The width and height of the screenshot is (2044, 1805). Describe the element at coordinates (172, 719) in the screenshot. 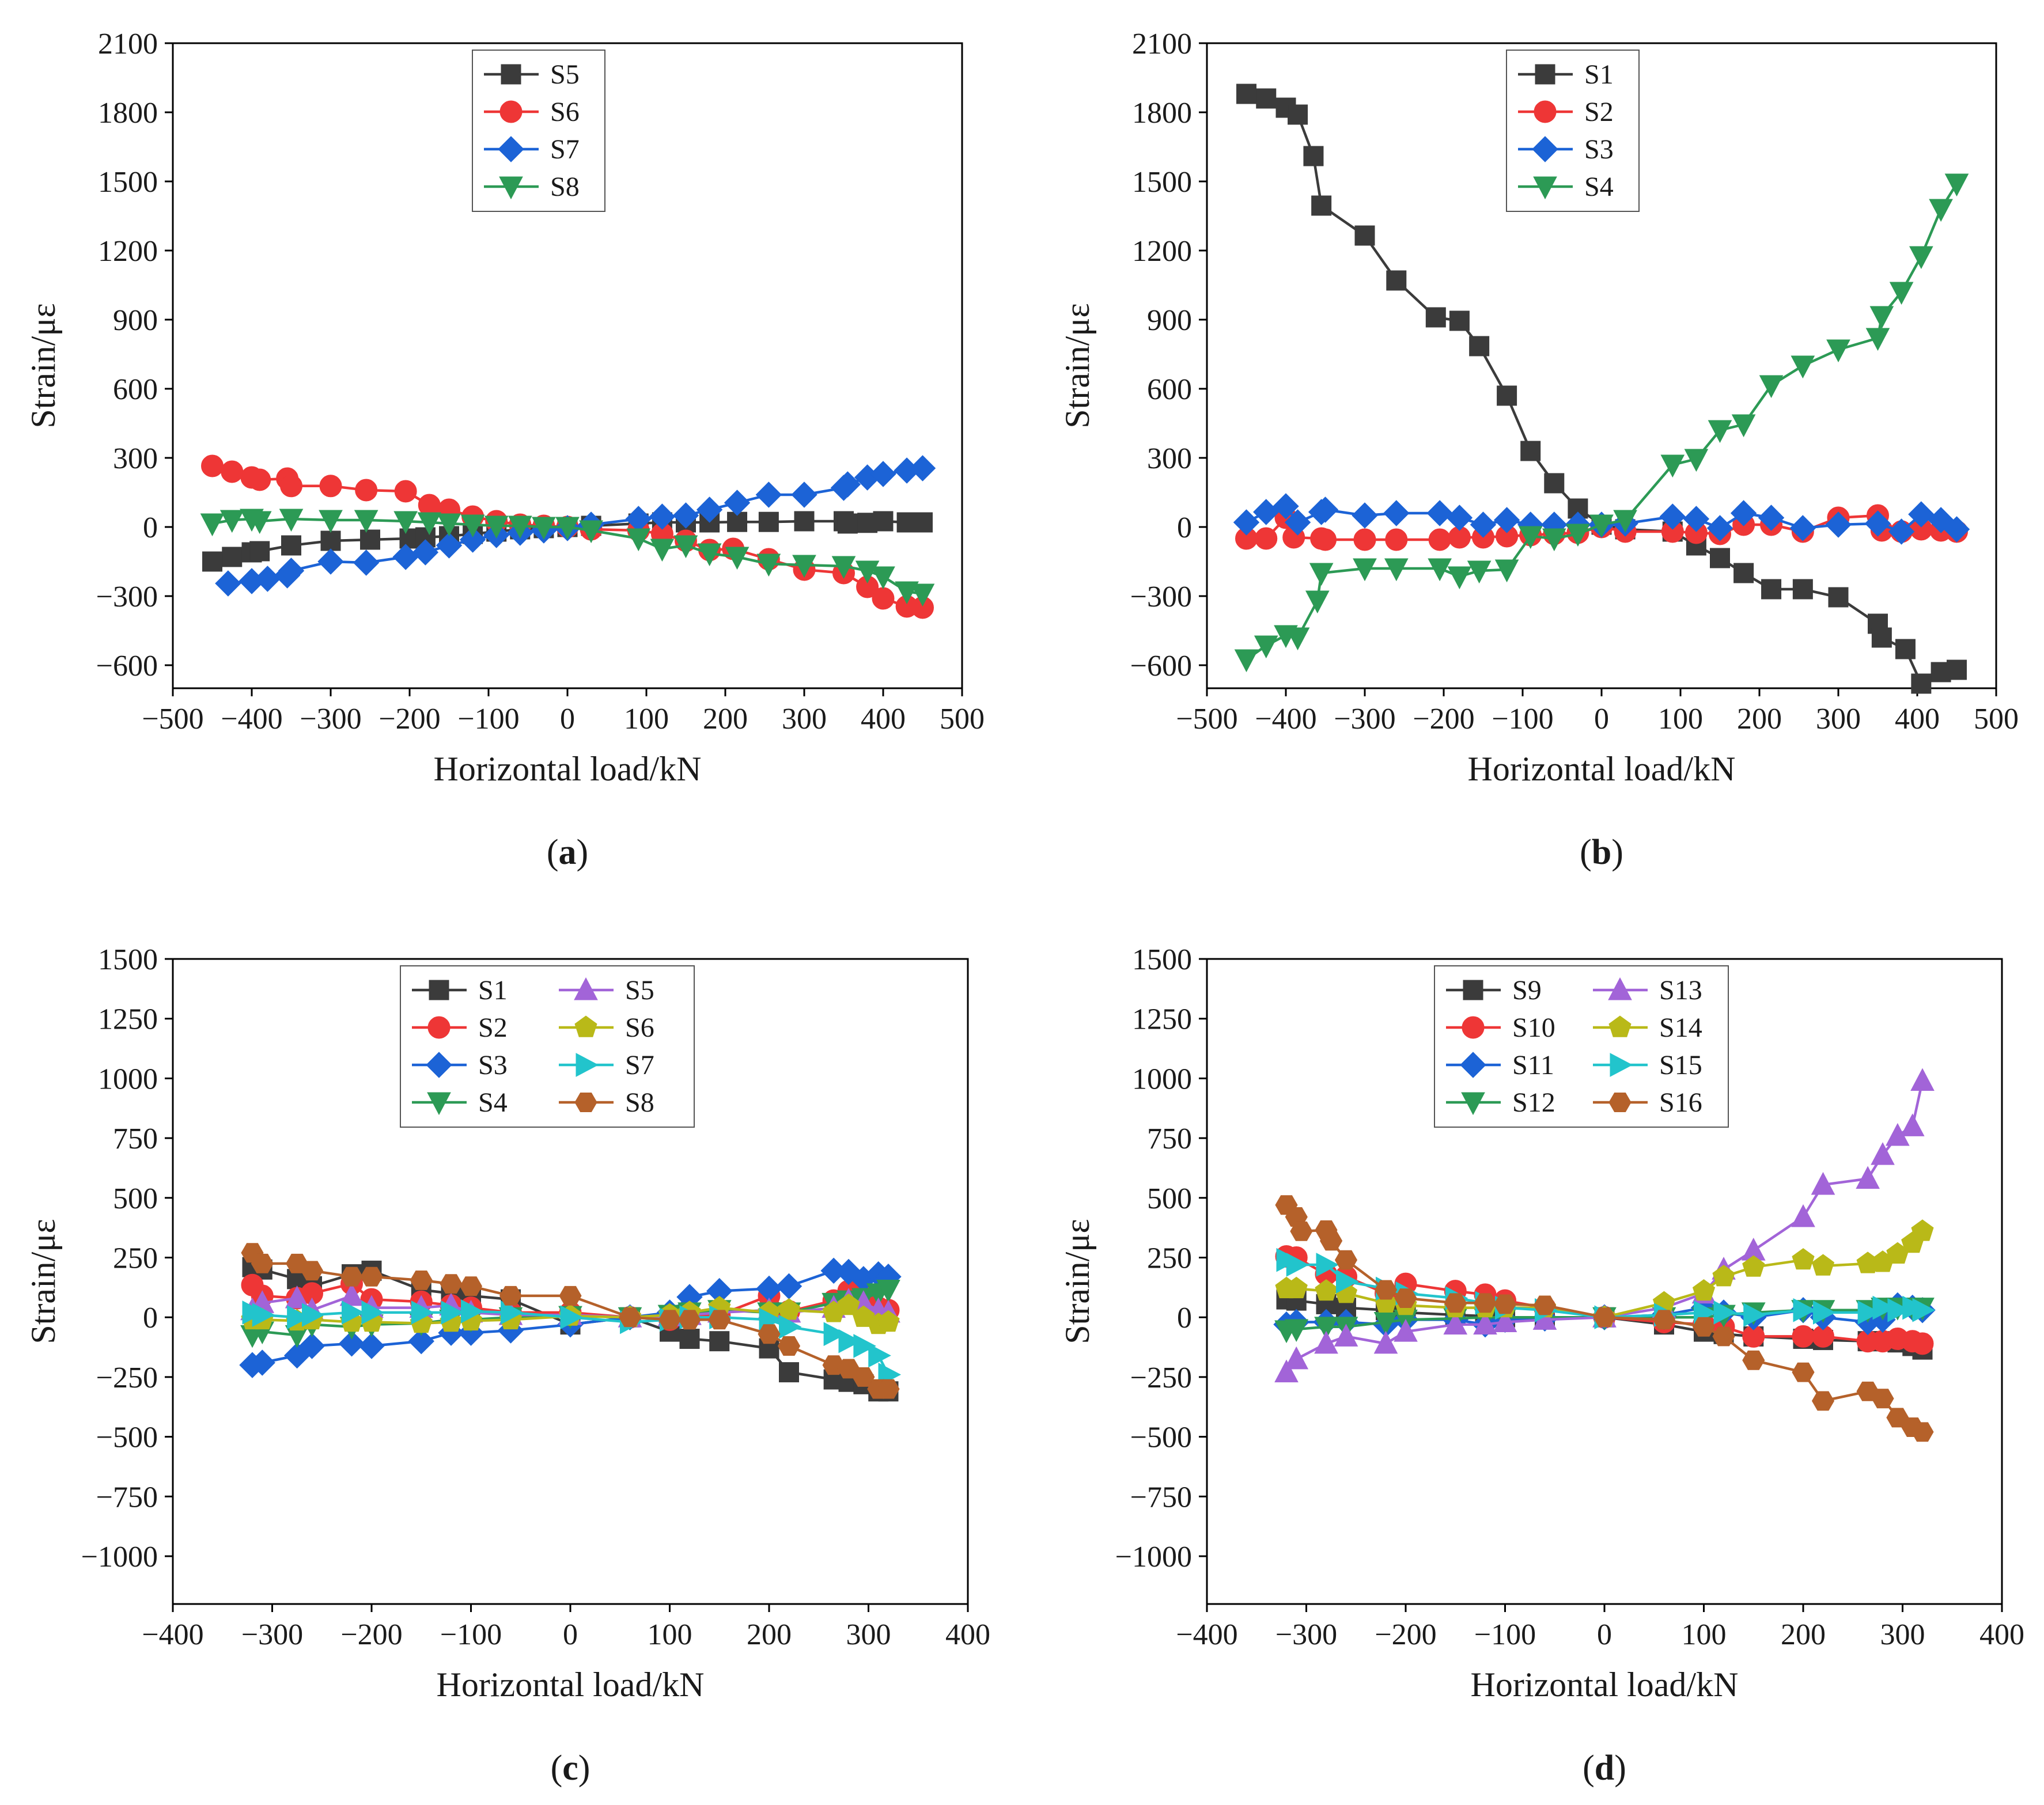

I see `x-tick-label: −500` at that location.